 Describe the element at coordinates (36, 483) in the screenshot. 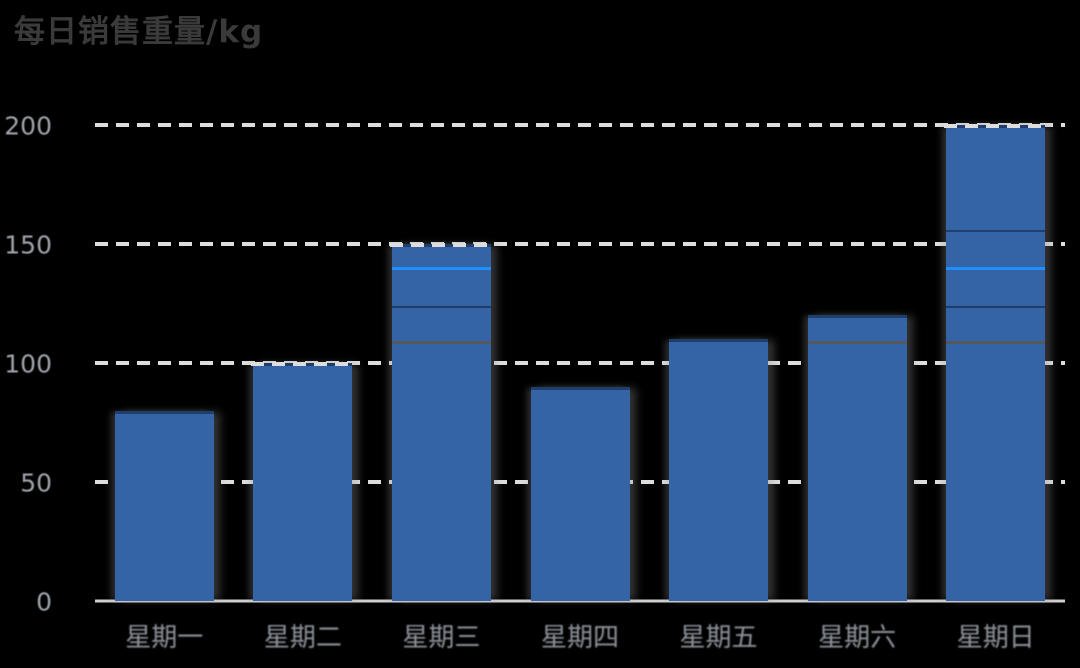

I see `y-tick-label: 50` at that location.